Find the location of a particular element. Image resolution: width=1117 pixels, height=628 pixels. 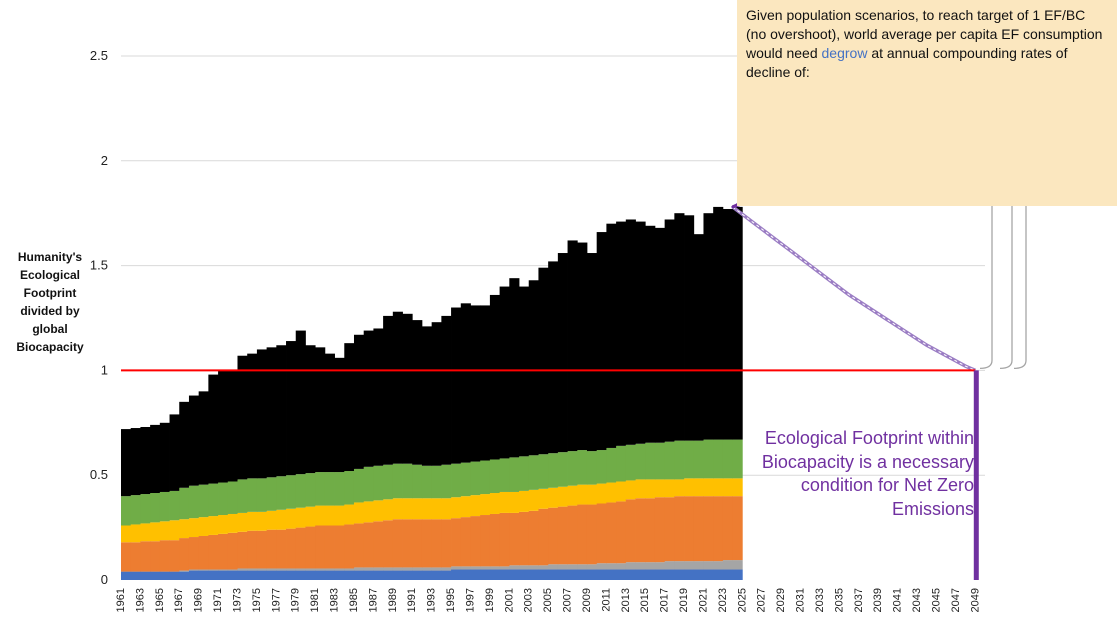

x-tick-2017: 2017 is located at coordinates (665, 600).